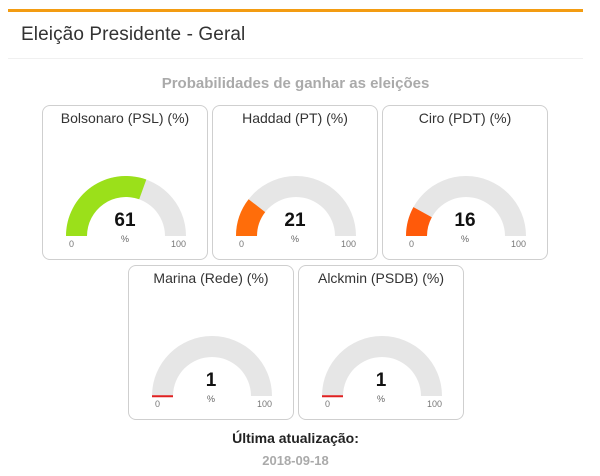 The image size is (600, 476). Describe the element at coordinates (125, 220) in the screenshot. I see `gauge-value: 61` at that location.